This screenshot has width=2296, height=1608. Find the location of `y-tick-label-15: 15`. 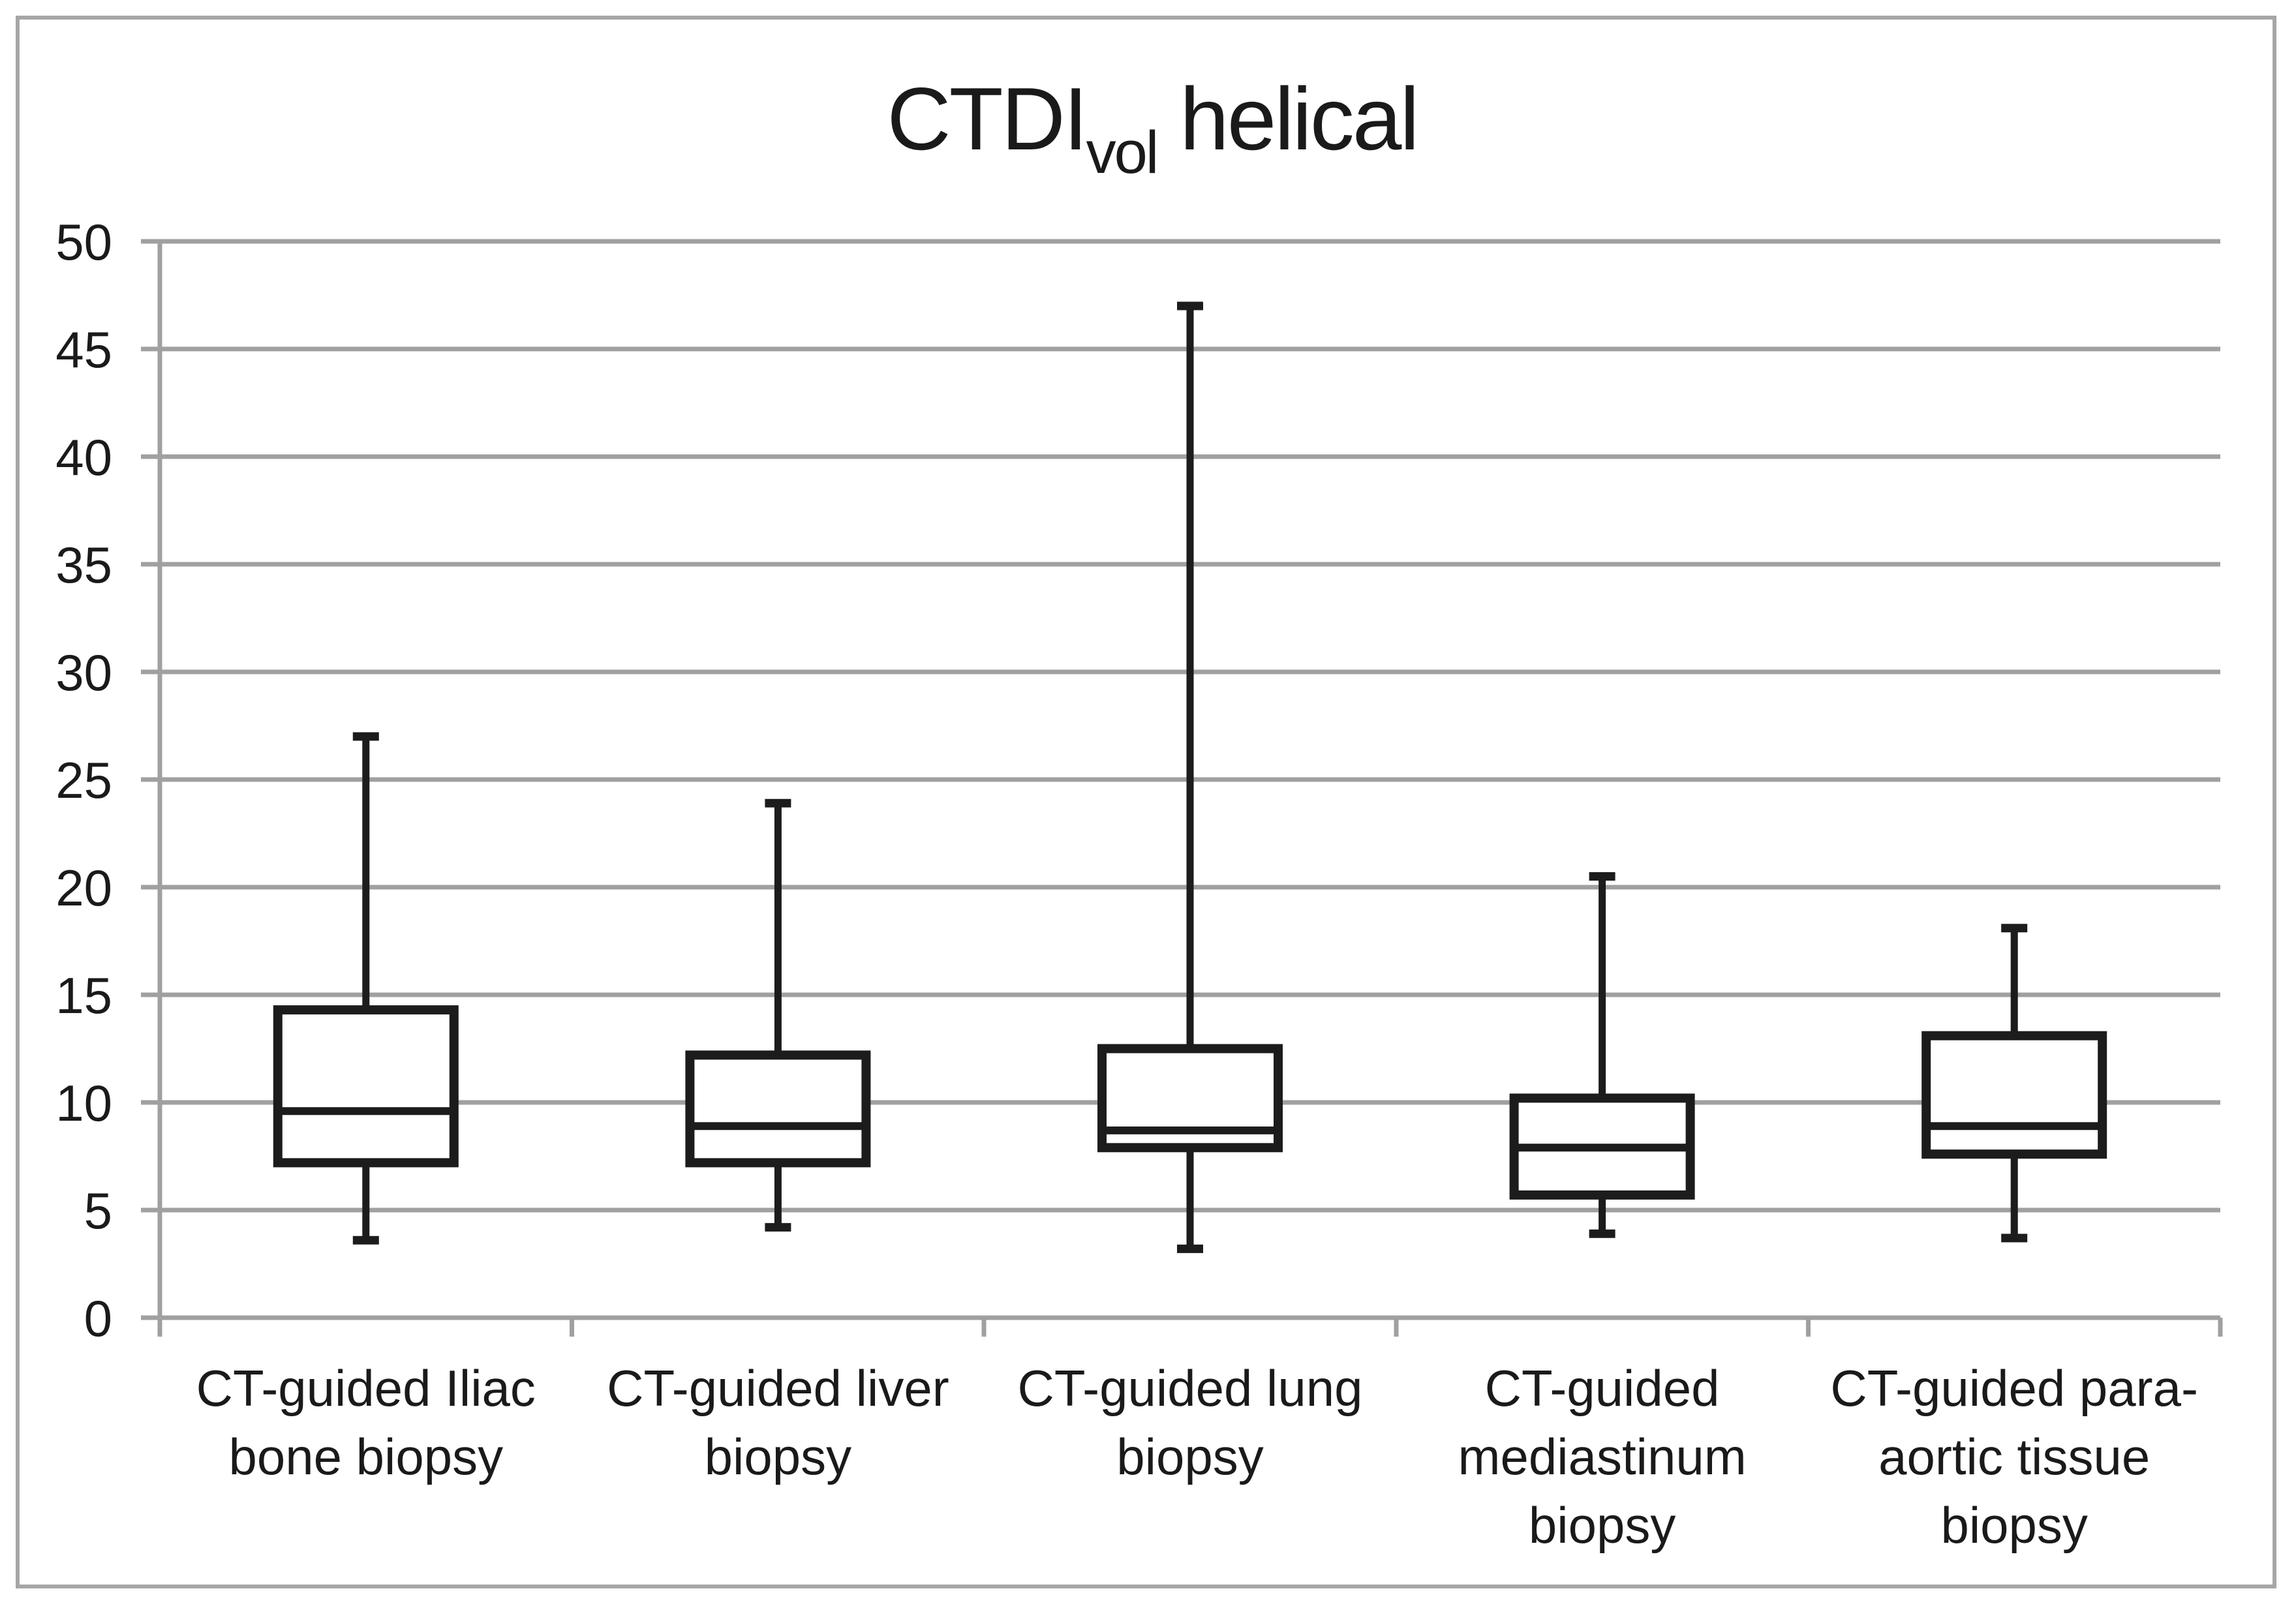

y-tick-label-15: 15 is located at coordinates (83, 995).